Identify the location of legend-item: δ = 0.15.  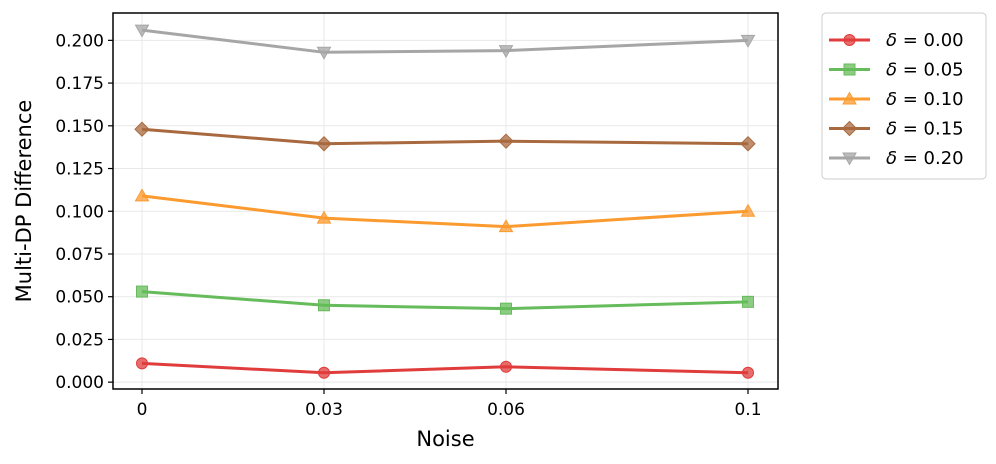
(896, 129).